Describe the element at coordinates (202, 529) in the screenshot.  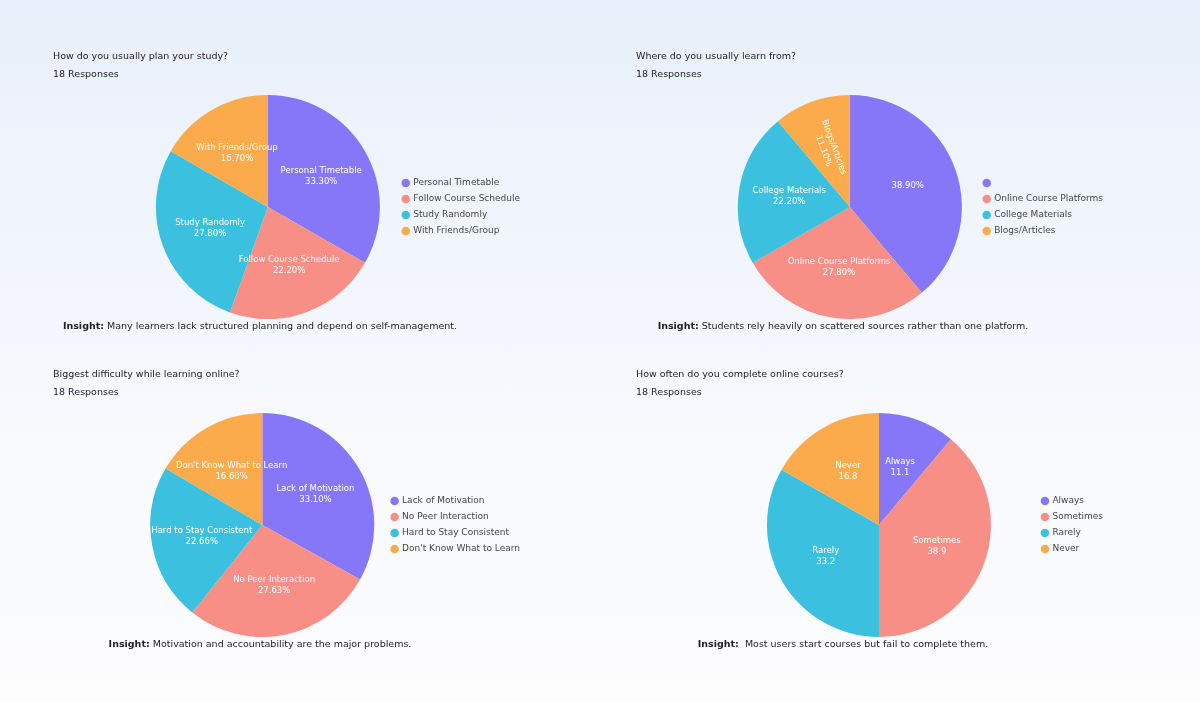
I see `slice-label: Hard to Stay Consistent` at that location.